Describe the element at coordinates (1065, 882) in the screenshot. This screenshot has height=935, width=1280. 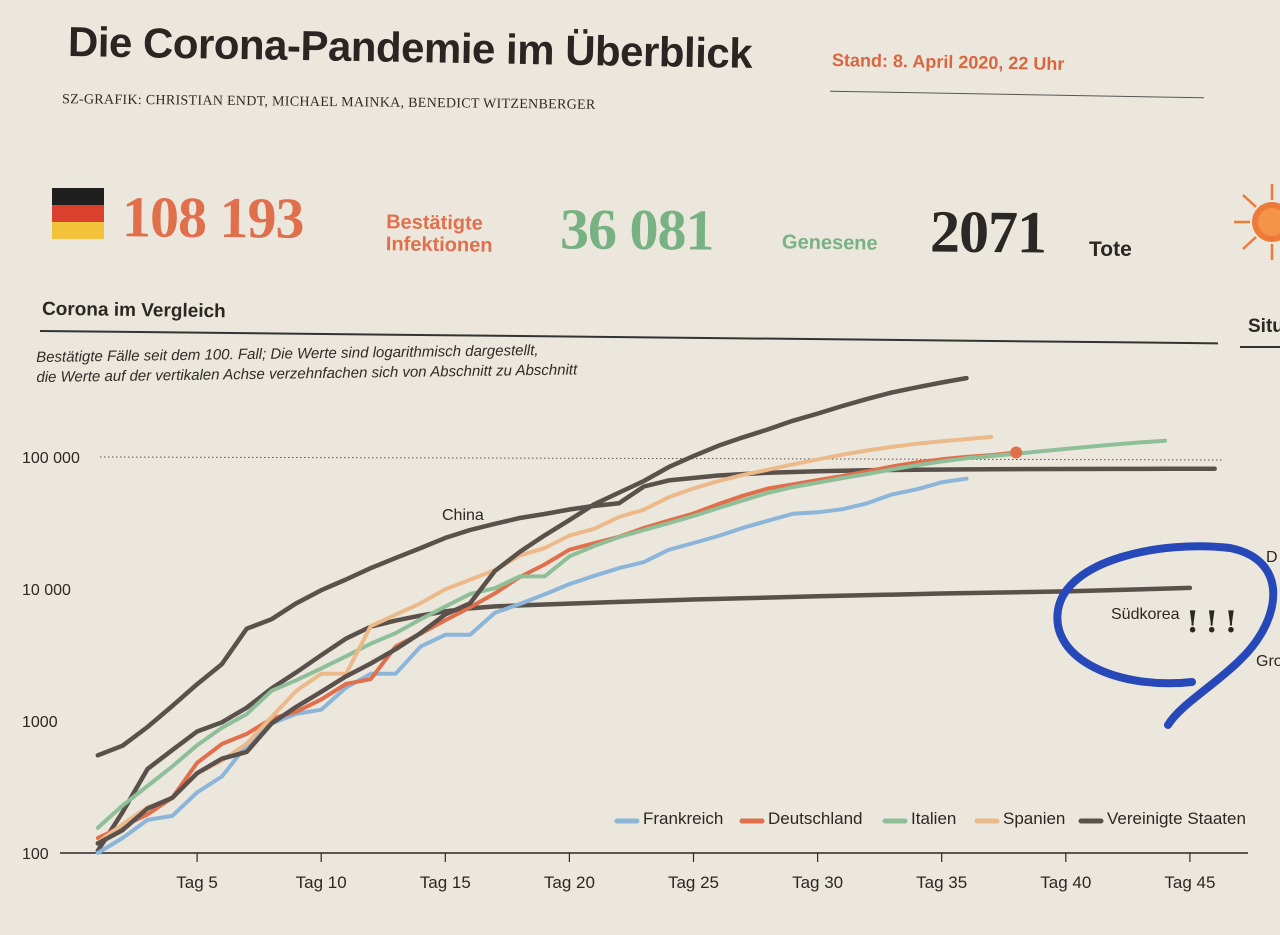
I see `x-tick-label: Tag 40` at that location.